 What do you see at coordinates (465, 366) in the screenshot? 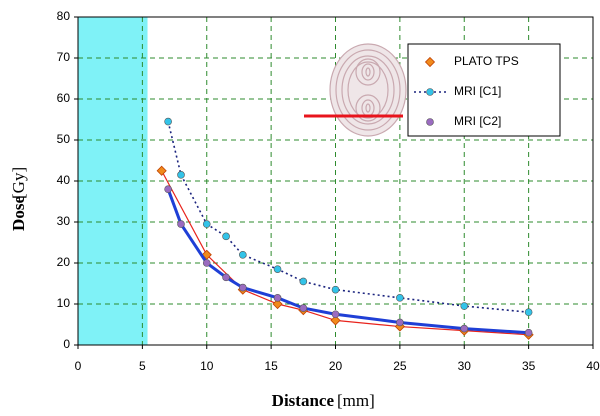
I see `x-tick-label: 30` at bounding box center [465, 366].